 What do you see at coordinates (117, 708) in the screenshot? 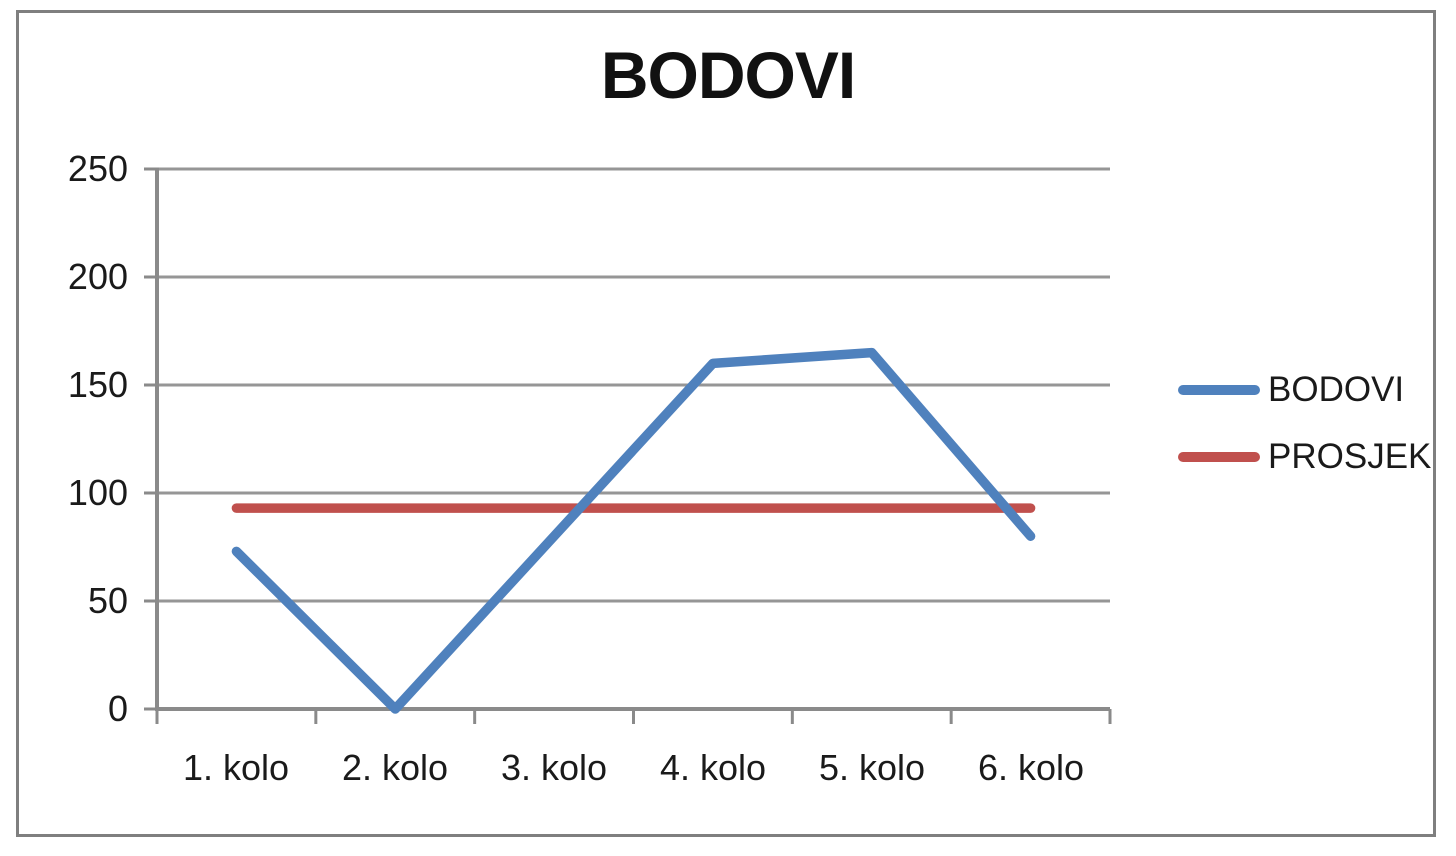
I see `y-tick-label: 0` at bounding box center [117, 708].